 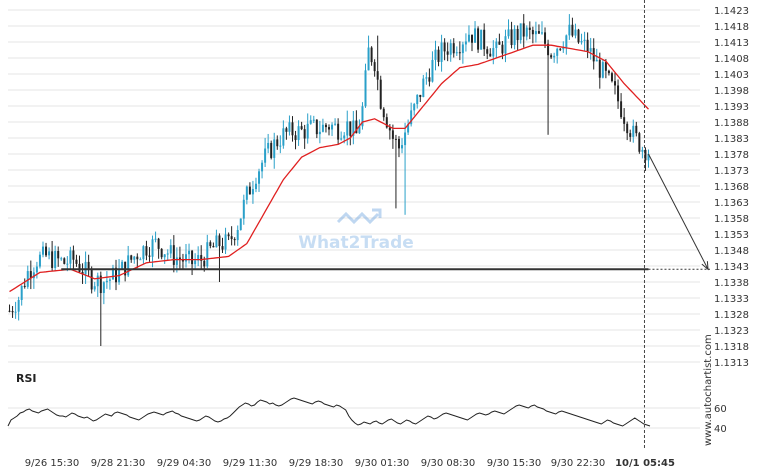 What do you see at coordinates (329, 412) in the screenshot?
I see `rsi-line` at bounding box center [329, 412].